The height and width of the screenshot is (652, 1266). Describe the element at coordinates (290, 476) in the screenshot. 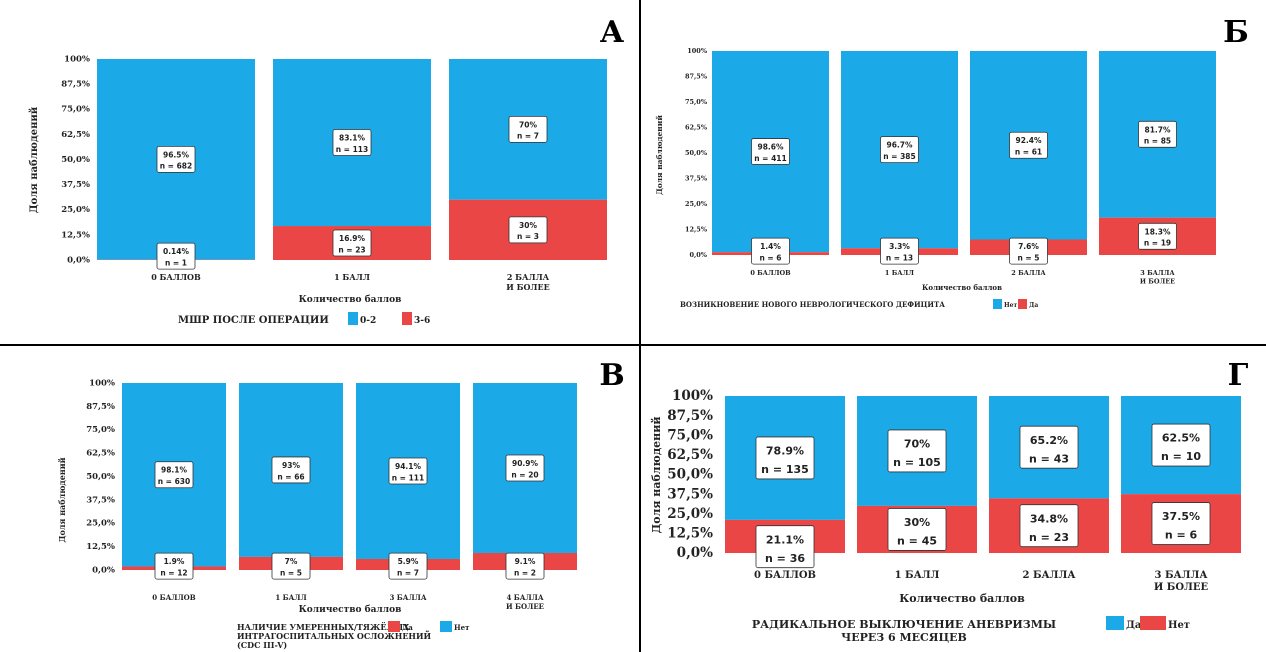

I see `data-label-count: n = 66` at that location.